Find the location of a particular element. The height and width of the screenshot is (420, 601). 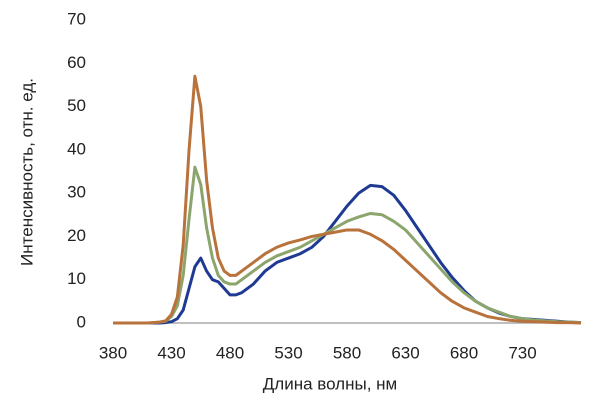

y-axis-label: Интенсивность, отн. ед. is located at coordinates (26, 172).